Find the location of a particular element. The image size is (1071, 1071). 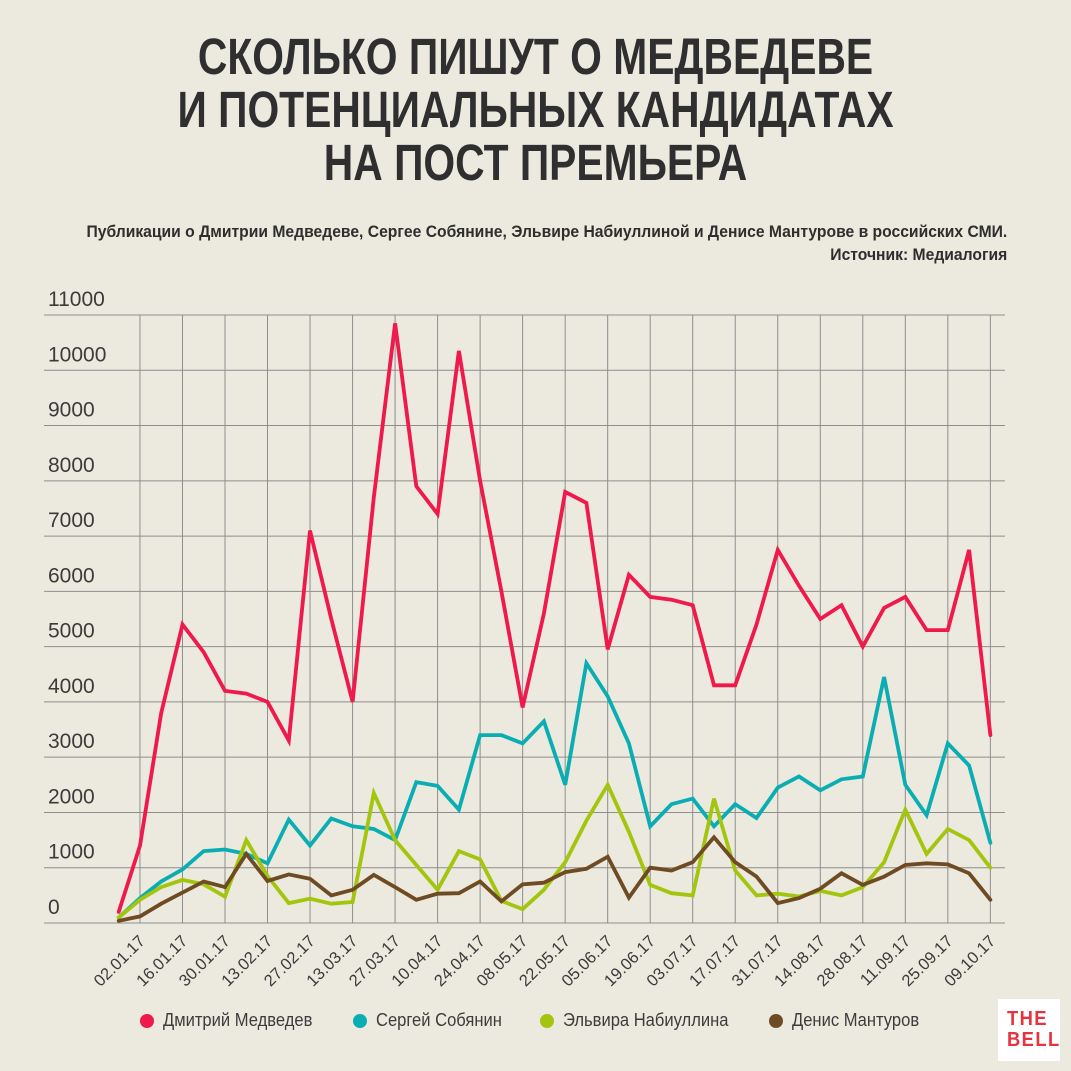

title-line-3: НА ПОСТ ПРЕМЬЕРА is located at coordinates (535, 162).